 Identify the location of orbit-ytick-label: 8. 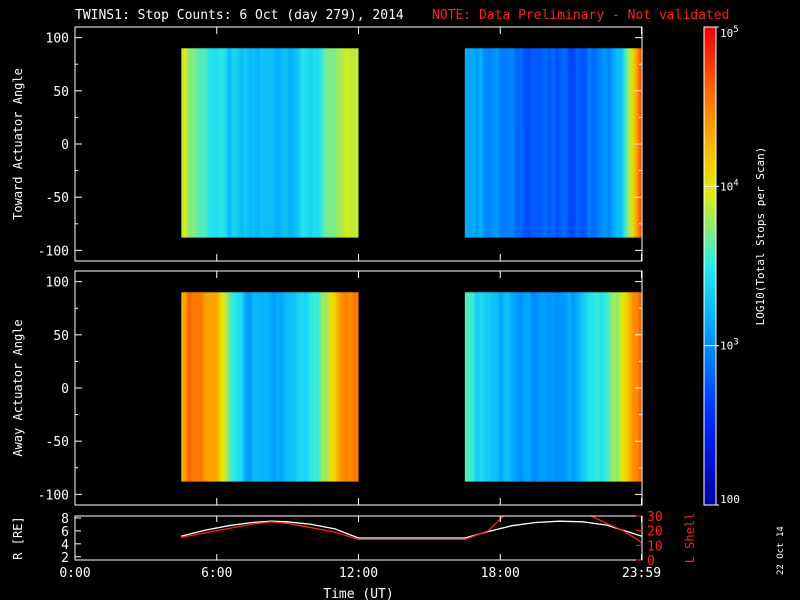
(65, 519).